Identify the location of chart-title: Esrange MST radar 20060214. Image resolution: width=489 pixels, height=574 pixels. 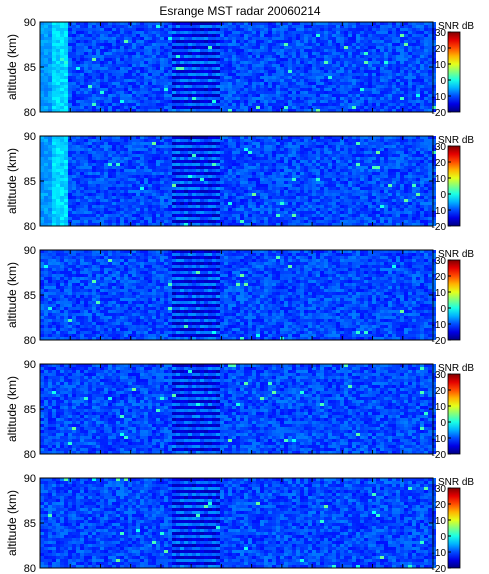
(240, 11).